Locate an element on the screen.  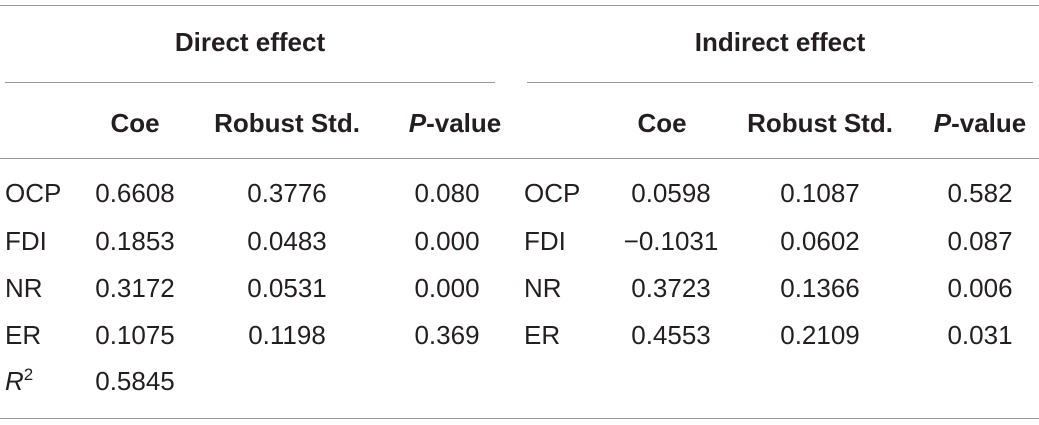
cell-value: 0.0483 is located at coordinates (287, 241).